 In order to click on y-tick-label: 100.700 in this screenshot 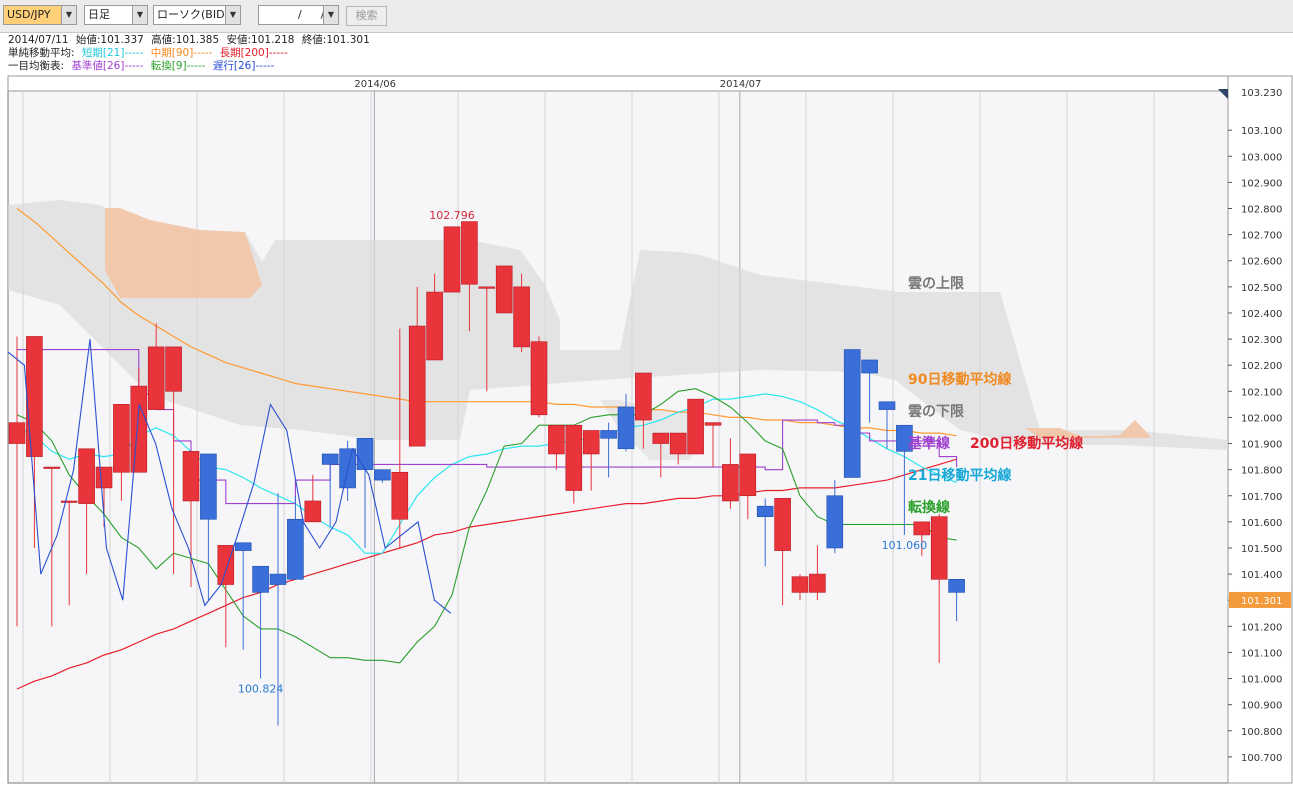, I will do `click(1261, 758)`.